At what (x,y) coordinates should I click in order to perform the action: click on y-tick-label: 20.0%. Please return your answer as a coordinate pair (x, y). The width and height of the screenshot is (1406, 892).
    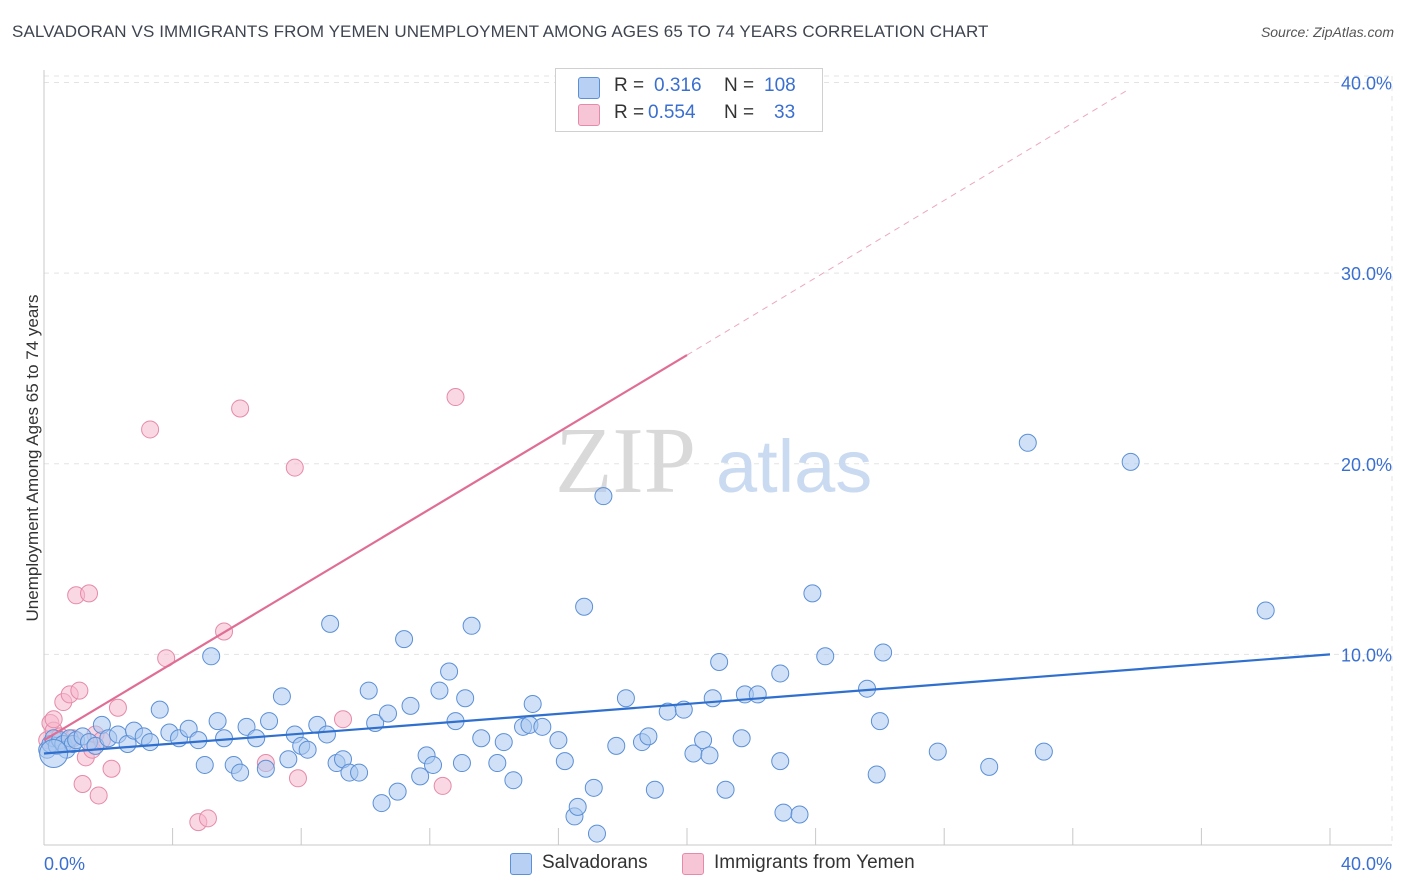
    Looking at the image, I should click on (1366, 465).